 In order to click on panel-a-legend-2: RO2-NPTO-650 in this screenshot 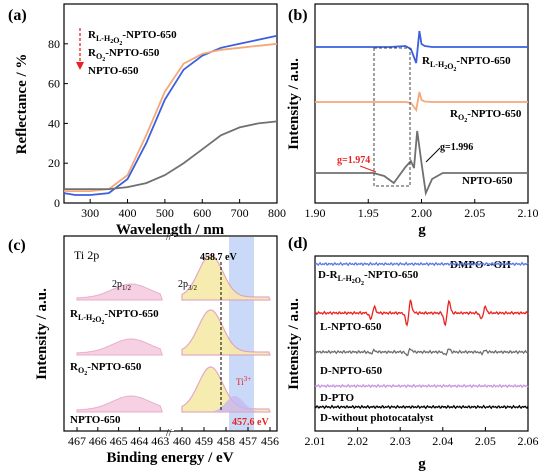, I will do `click(124, 55)`.